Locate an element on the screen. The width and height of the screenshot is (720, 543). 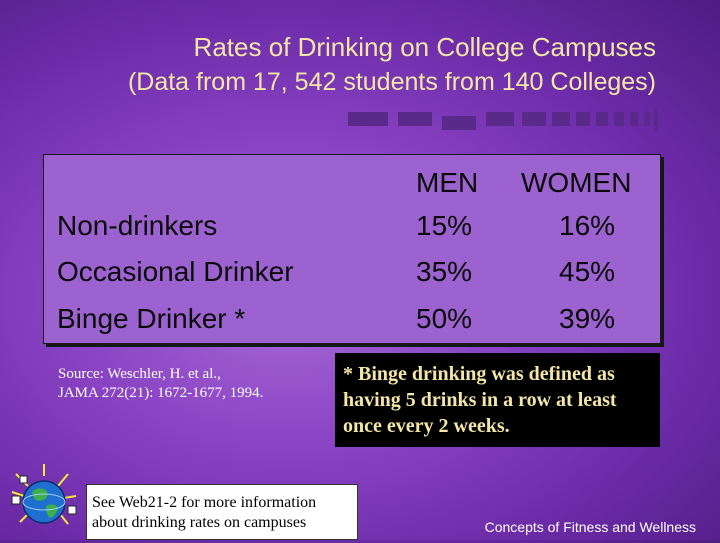
see-more-line: about drinking rates on campuses is located at coordinates (199, 522).